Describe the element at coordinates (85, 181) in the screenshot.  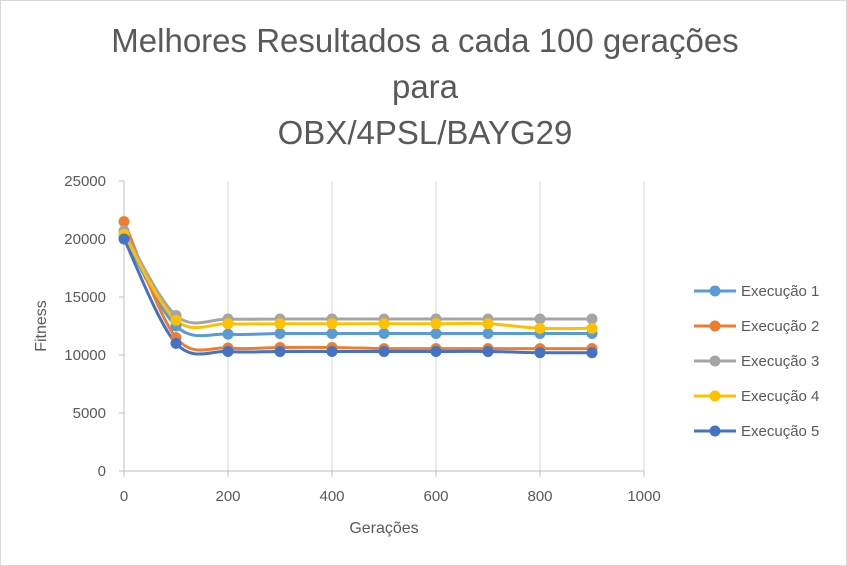
I see `y-tick-label: 25000` at that location.